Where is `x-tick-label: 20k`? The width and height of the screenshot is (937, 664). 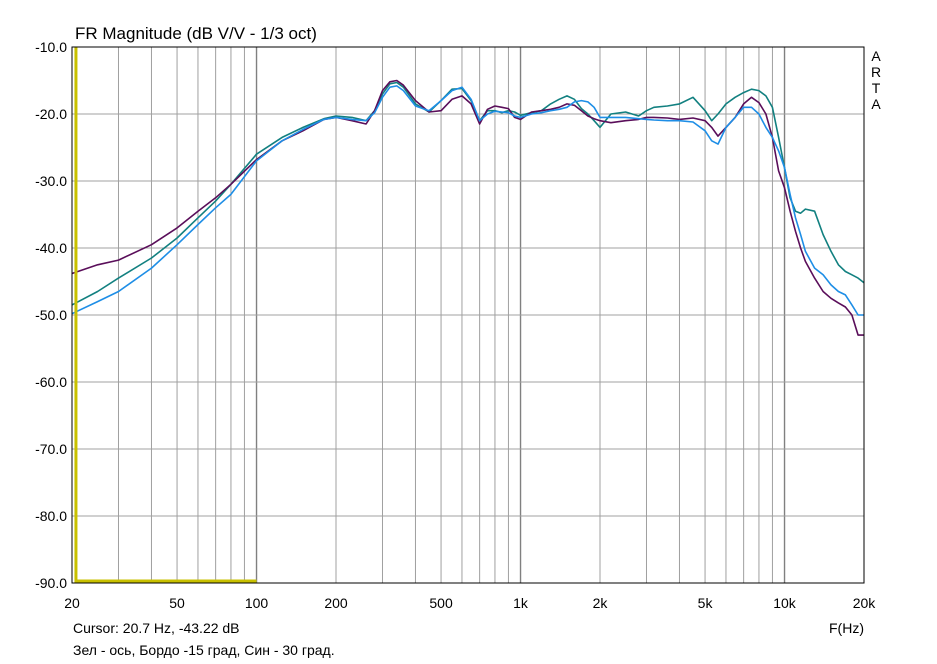
x-tick-label: 20k is located at coordinates (865, 603).